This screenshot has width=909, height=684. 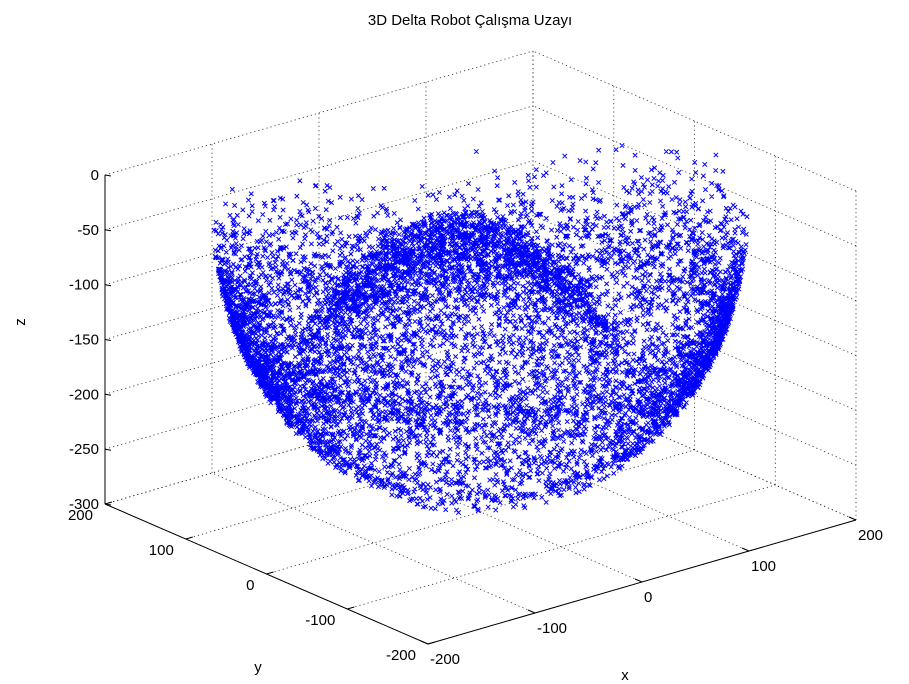 What do you see at coordinates (95, 175) in the screenshot?
I see `z-tick-label: 0` at bounding box center [95, 175].